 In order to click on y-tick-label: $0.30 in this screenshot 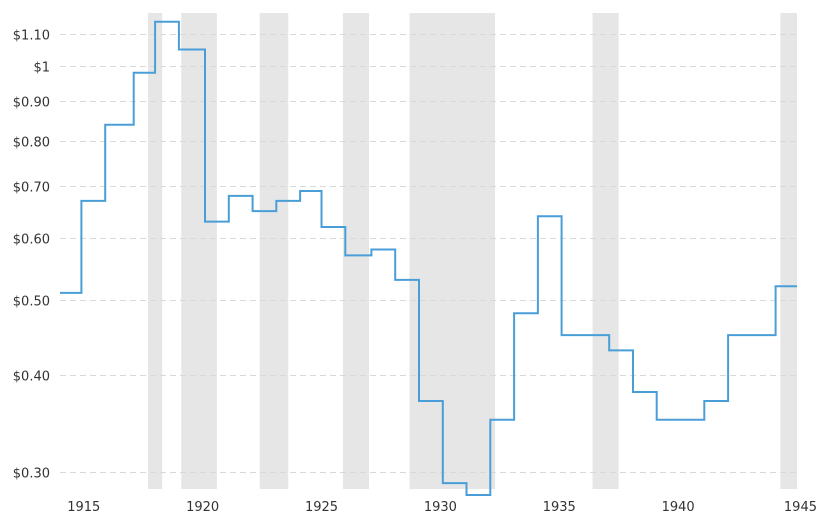, I will do `click(31, 474)`.